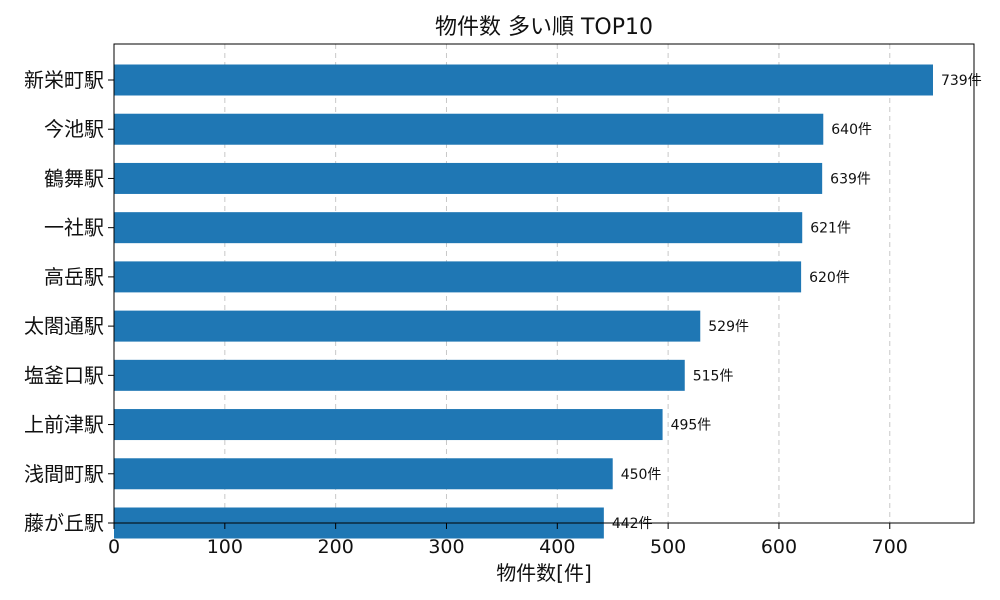 The width and height of the screenshot is (1000, 600). I want to click on x-tick-label: 700, so click(890, 547).